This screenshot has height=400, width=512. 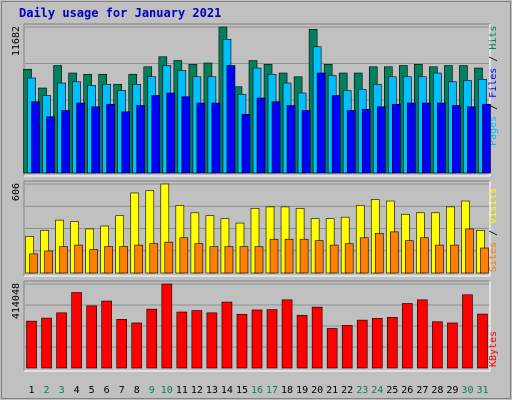 I want to click on day-label-10: 10, so click(x=167, y=390).